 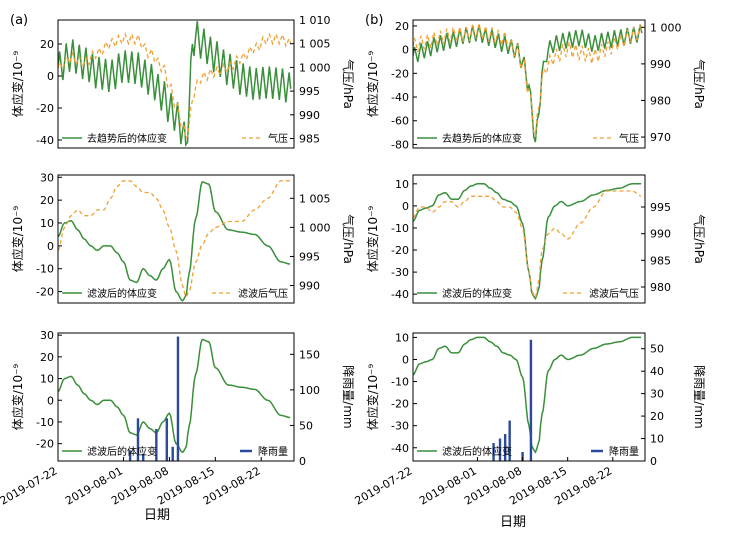 I want to click on x-axis-label-a: 日期, so click(x=157, y=515).